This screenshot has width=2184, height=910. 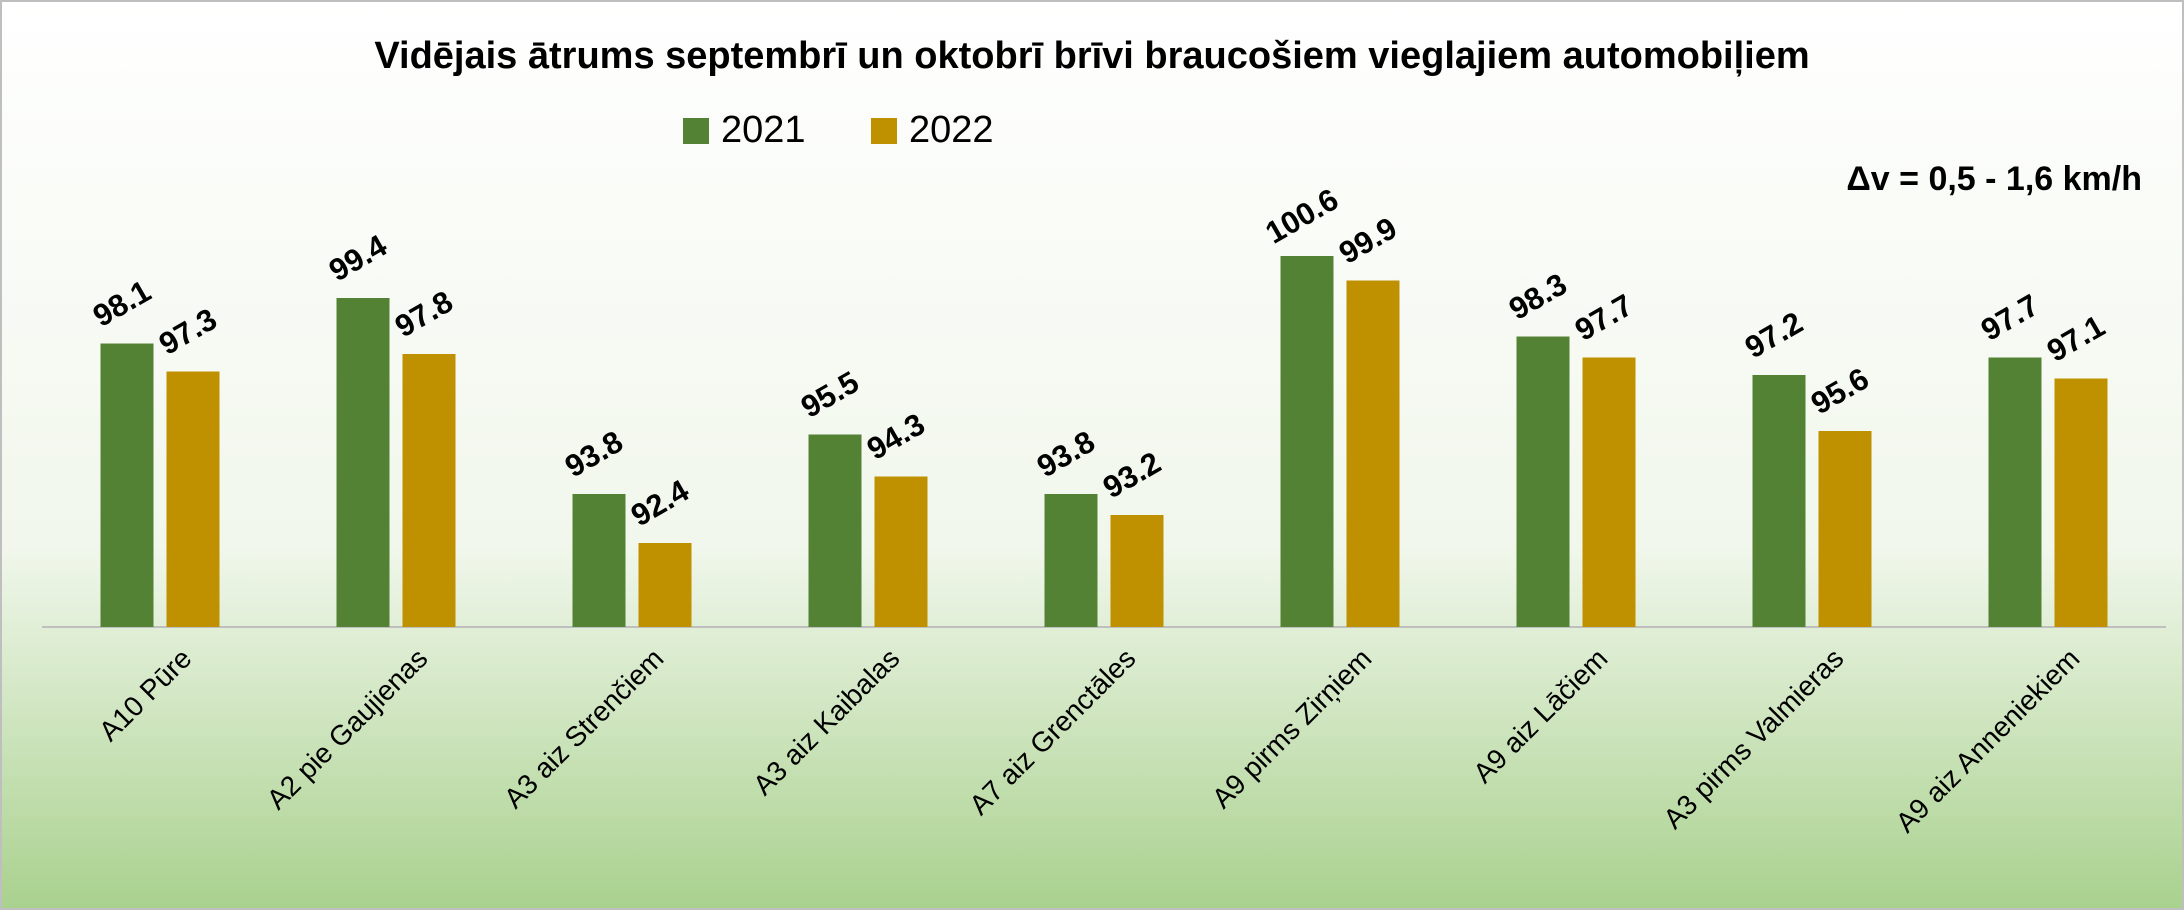 I want to click on legend-label: 2021, so click(x=763, y=130).